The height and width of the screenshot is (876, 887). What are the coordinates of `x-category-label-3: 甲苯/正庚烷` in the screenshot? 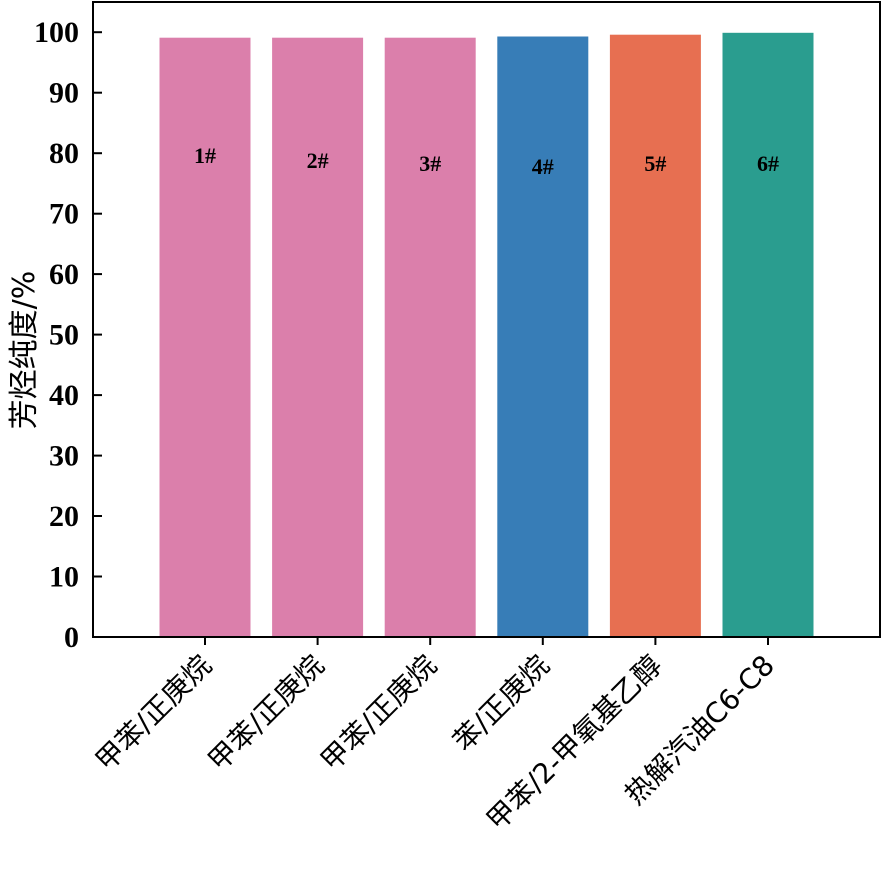 It's located at (378, 713).